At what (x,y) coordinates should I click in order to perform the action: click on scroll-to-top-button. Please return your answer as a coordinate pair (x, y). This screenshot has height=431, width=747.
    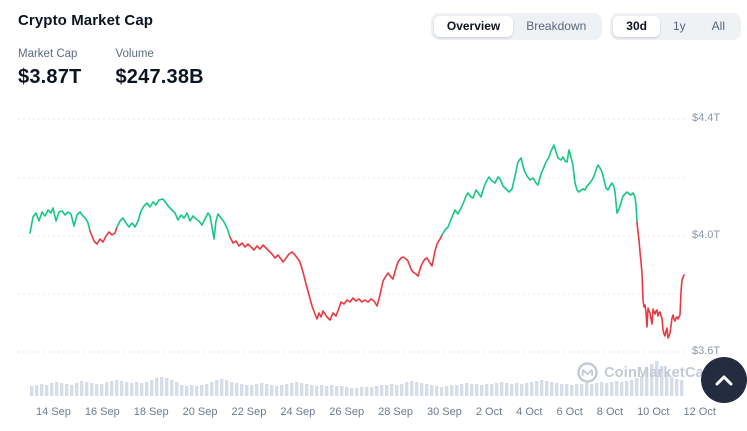
    Looking at the image, I should click on (724, 380).